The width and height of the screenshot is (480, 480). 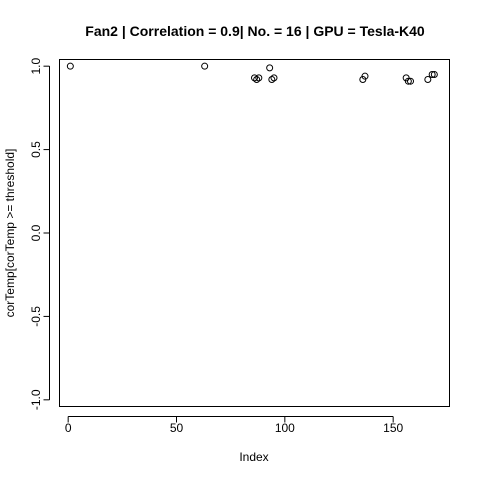 What do you see at coordinates (36, 316) in the screenshot?
I see `y-tick-label: -0.5` at bounding box center [36, 316].